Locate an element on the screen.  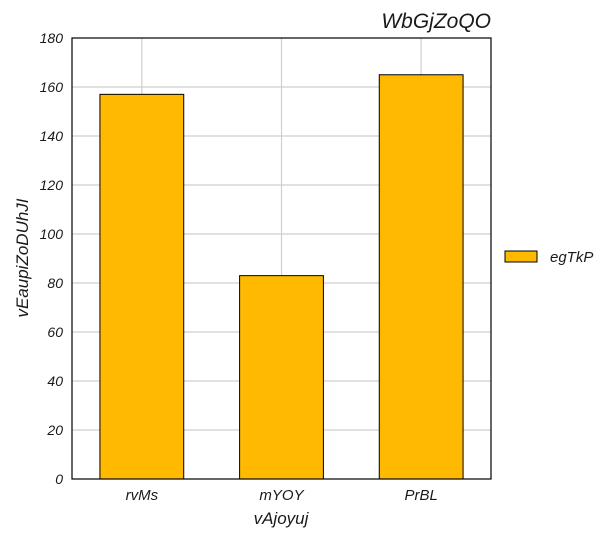
y-tick-label: 60 is located at coordinates (55, 332).